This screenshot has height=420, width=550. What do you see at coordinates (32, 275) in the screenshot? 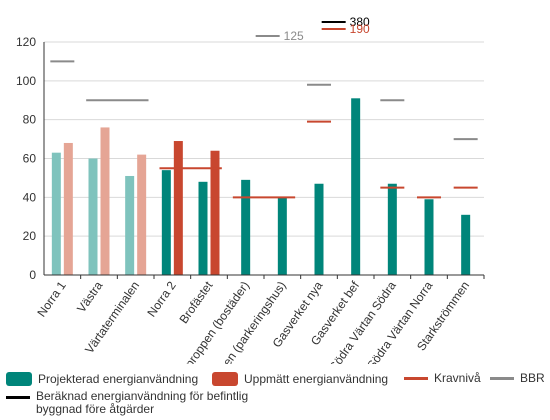
I see `y-tick-label: 0` at bounding box center [32, 275].